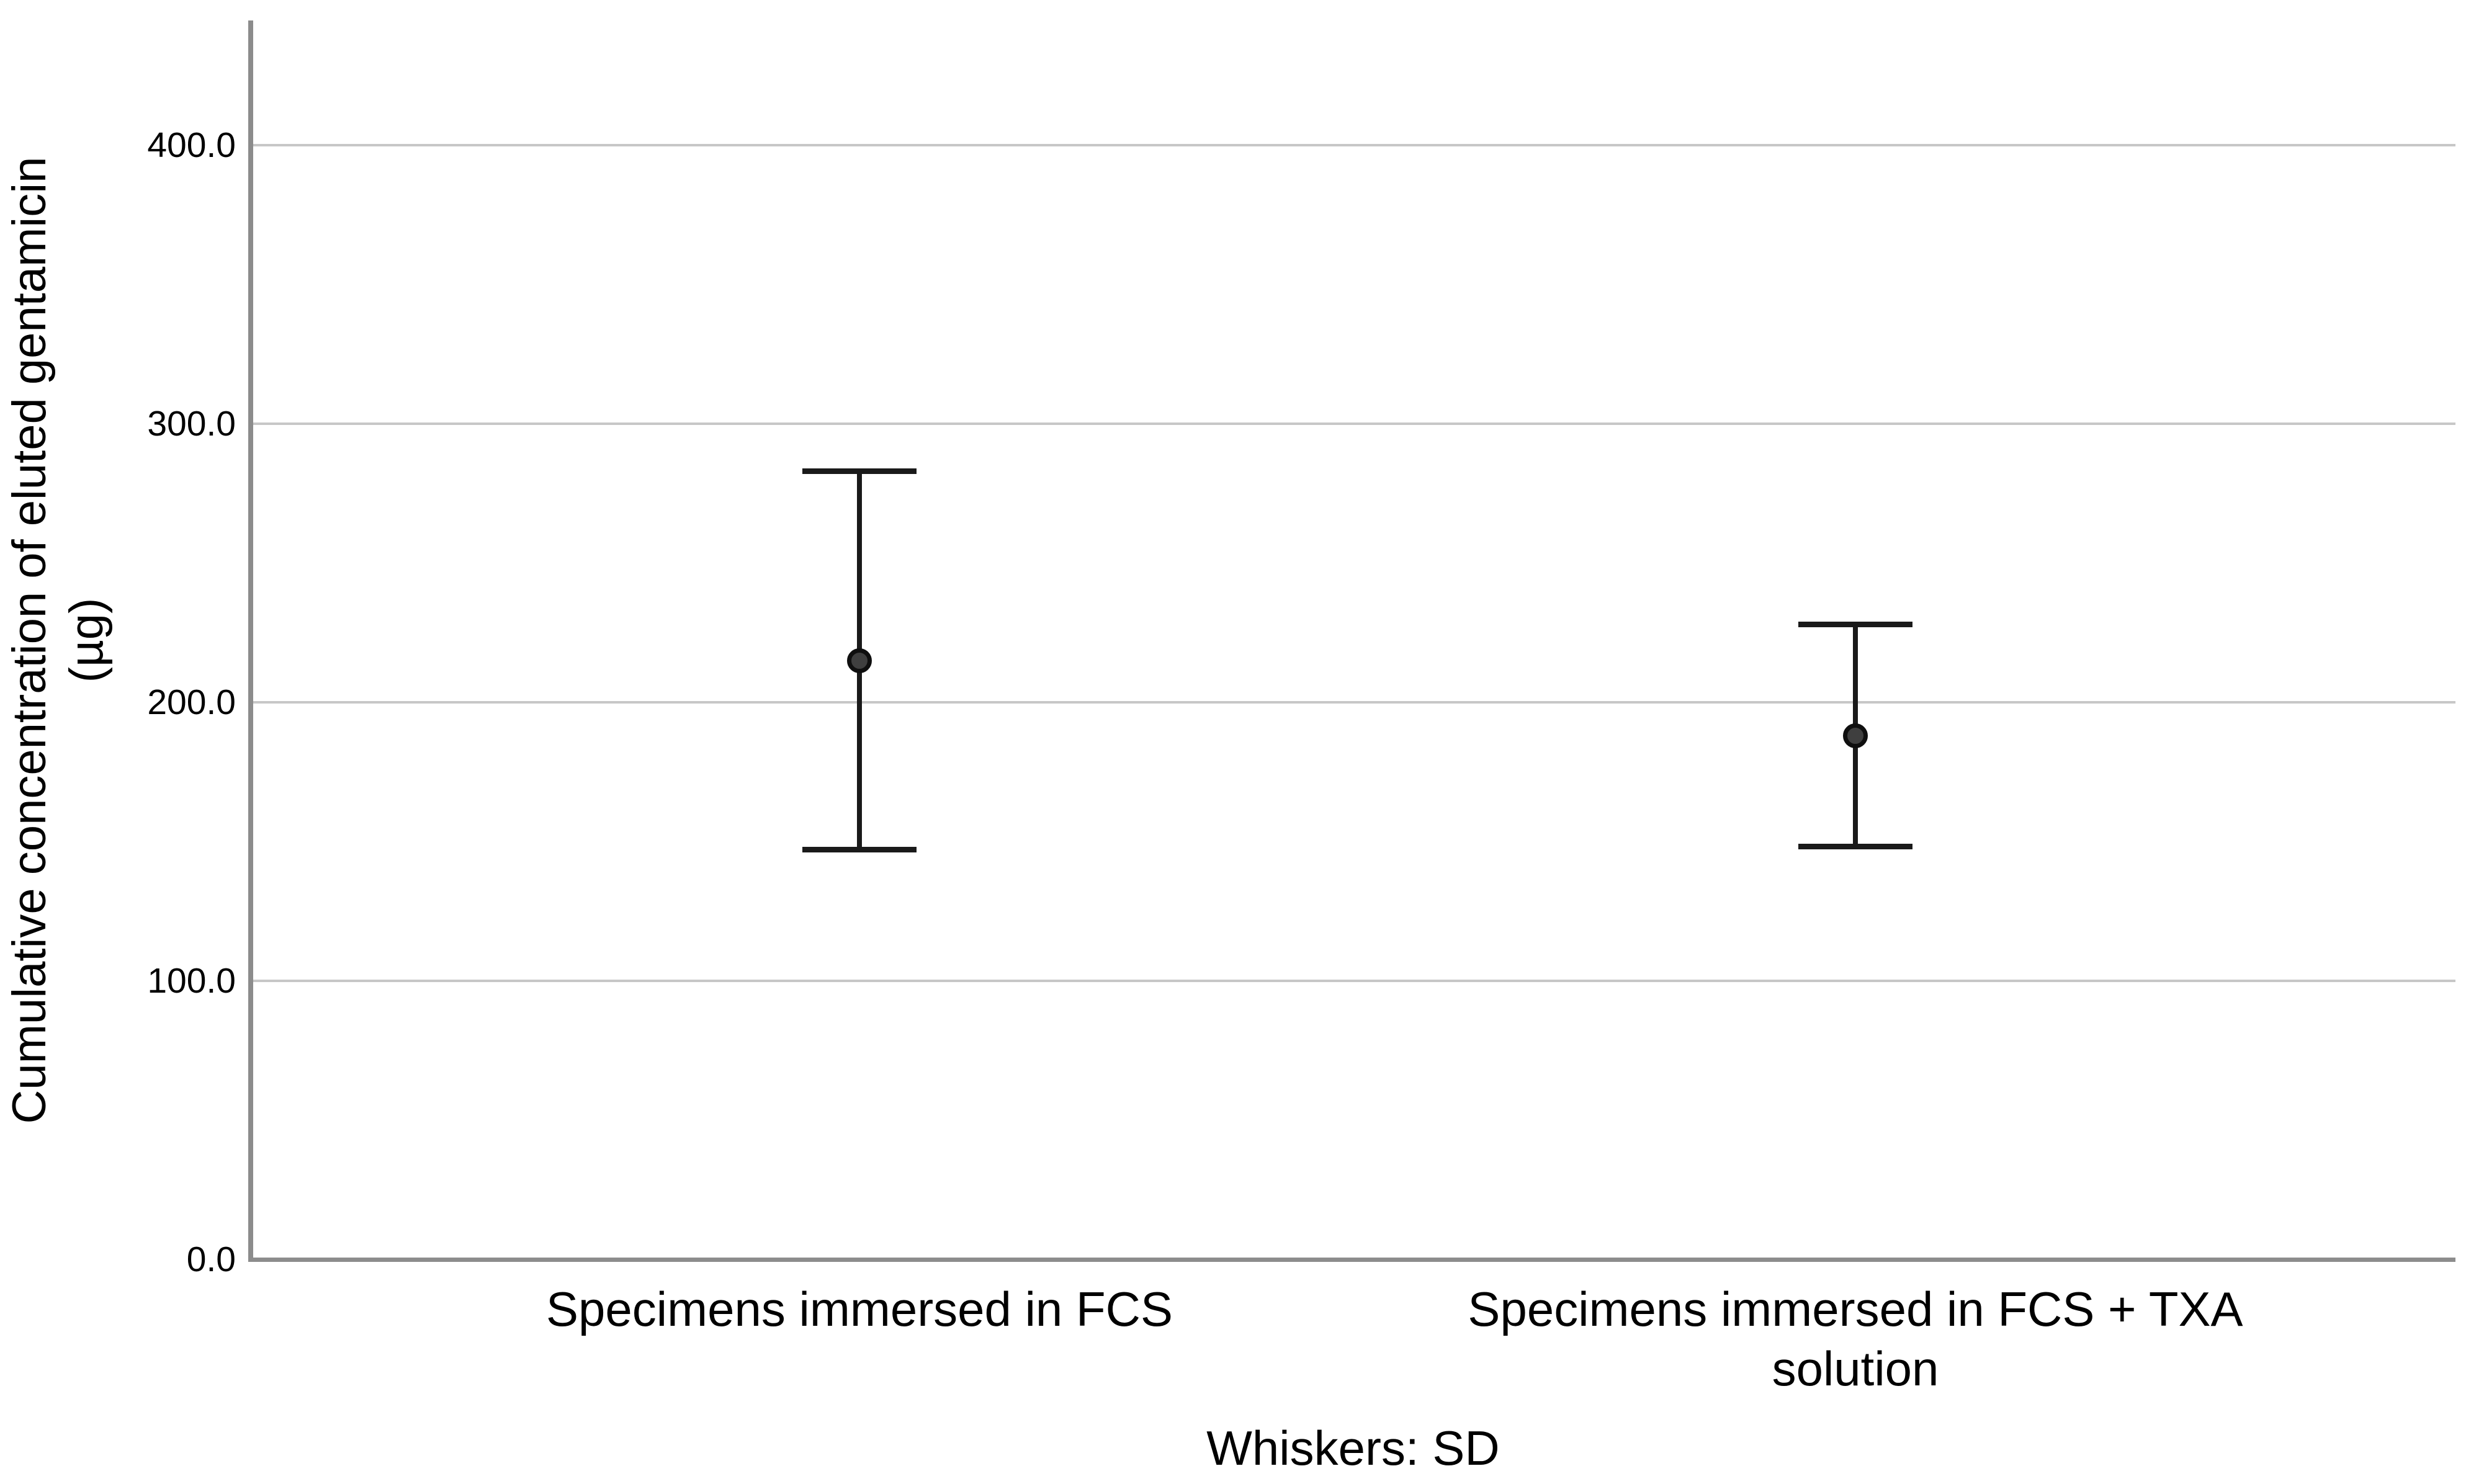  Describe the element at coordinates (859, 1309) in the screenshot. I see `x-category-label: Specimens immersed in FCS` at that location.